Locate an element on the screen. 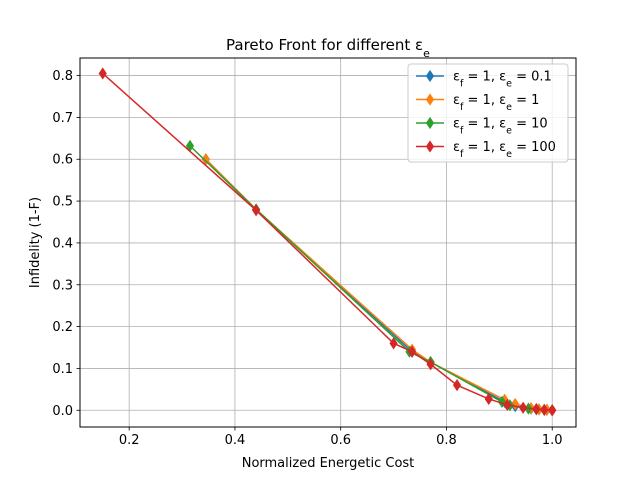  y-tick-label: 0.8 is located at coordinates (62, 76).